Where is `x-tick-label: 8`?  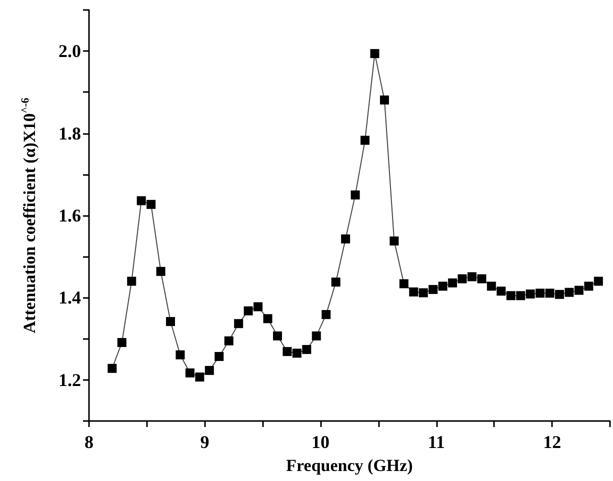
x-tick-label: 8 is located at coordinates (89, 442).